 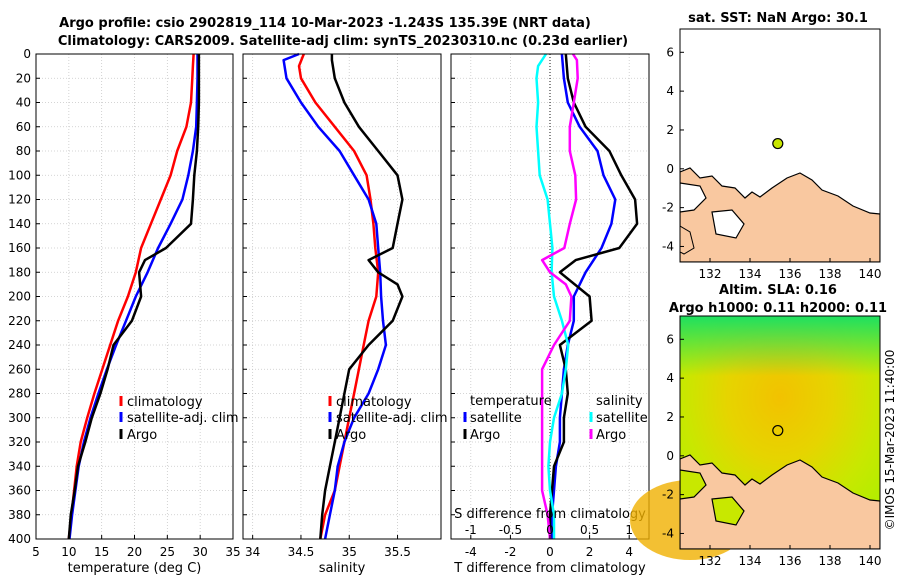 I want to click on y-tick-label: 160, so click(x=19, y=248).